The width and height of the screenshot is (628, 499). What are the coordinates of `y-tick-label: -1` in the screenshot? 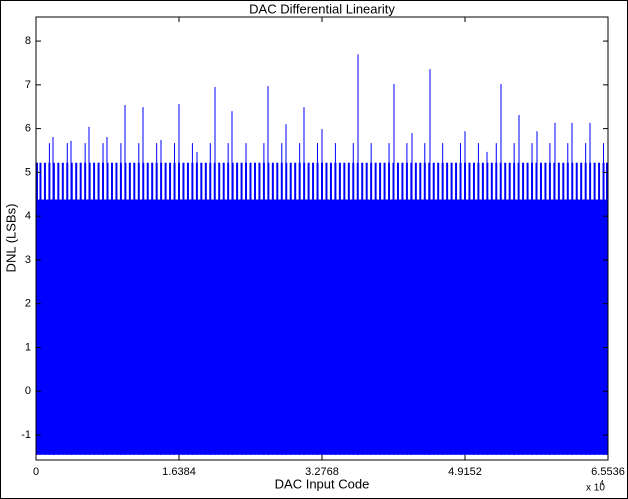 It's located at (26, 435).